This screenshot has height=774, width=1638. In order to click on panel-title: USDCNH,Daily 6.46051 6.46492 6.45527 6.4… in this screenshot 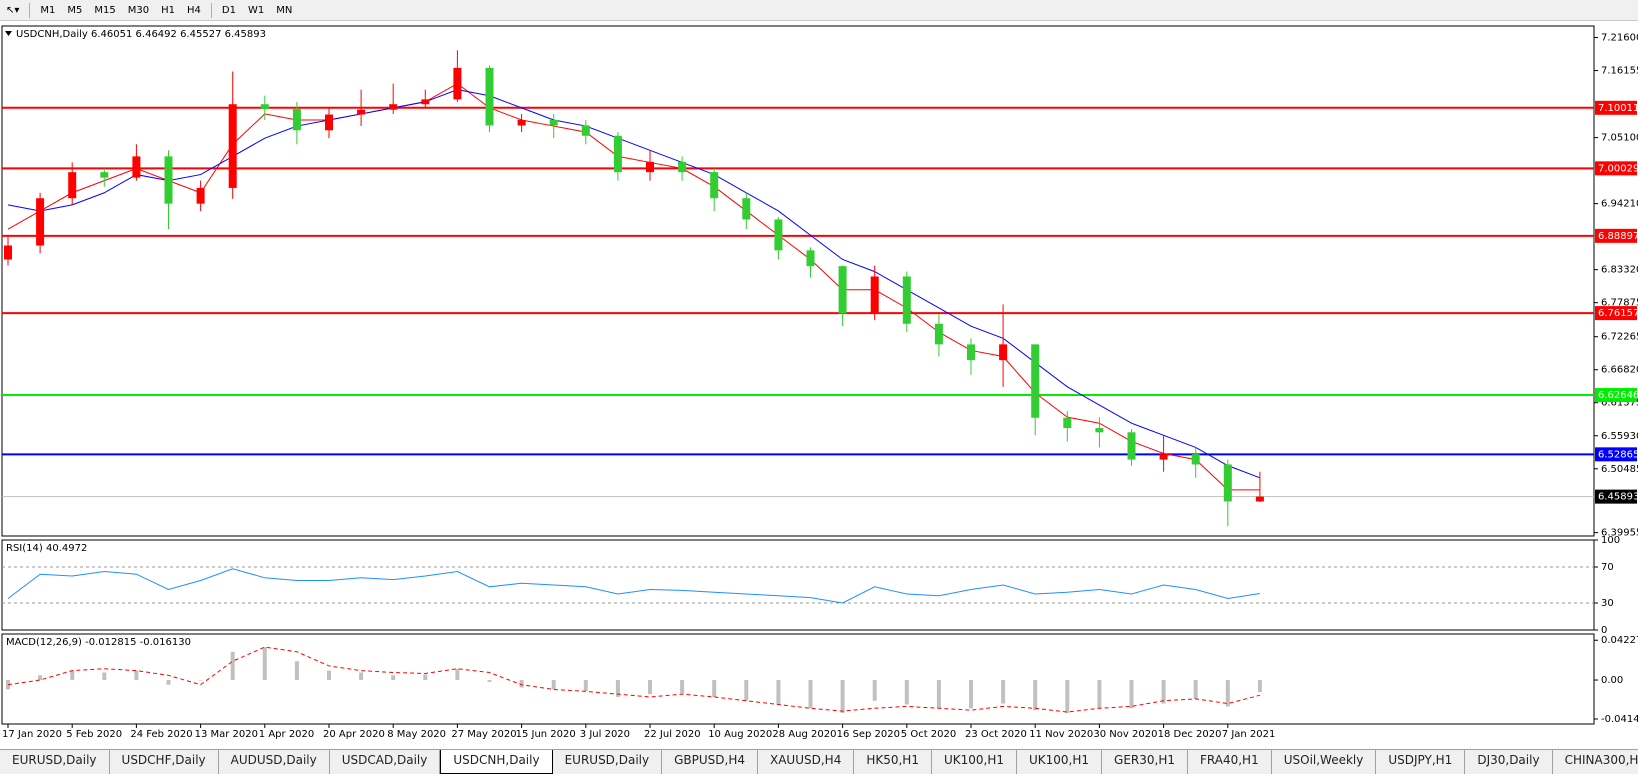, I will do `click(141, 34)`.